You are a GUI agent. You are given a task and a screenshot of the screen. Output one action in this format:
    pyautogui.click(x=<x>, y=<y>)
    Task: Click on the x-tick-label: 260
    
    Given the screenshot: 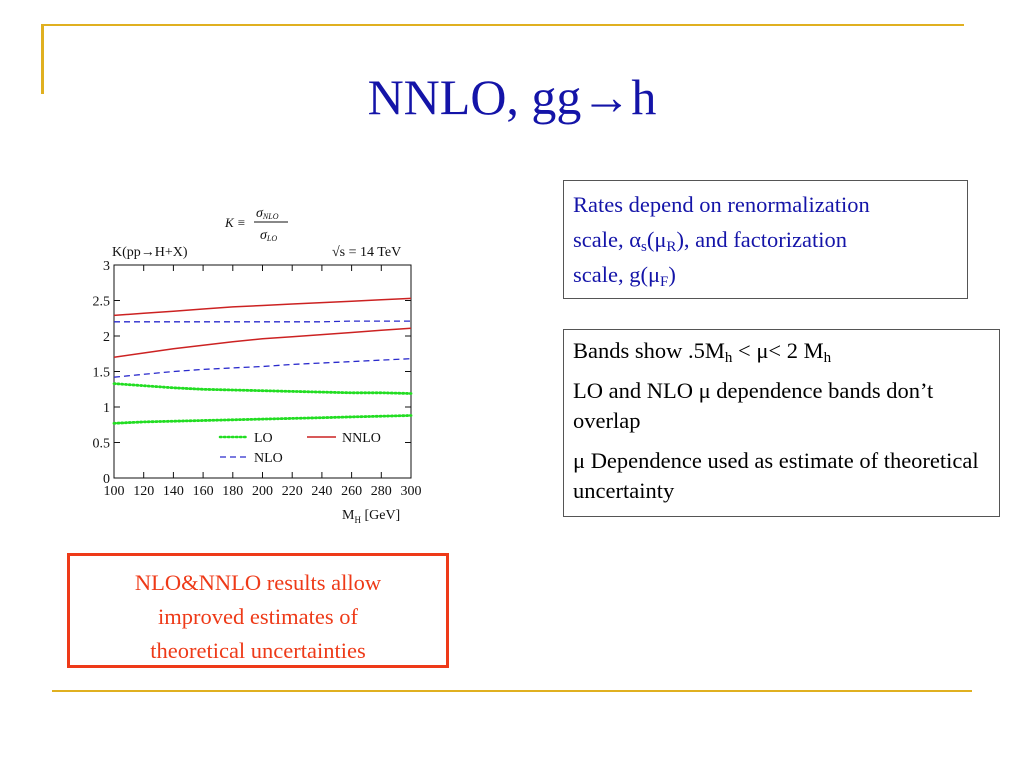 What is the action you would take?
    pyautogui.click(x=351, y=491)
    